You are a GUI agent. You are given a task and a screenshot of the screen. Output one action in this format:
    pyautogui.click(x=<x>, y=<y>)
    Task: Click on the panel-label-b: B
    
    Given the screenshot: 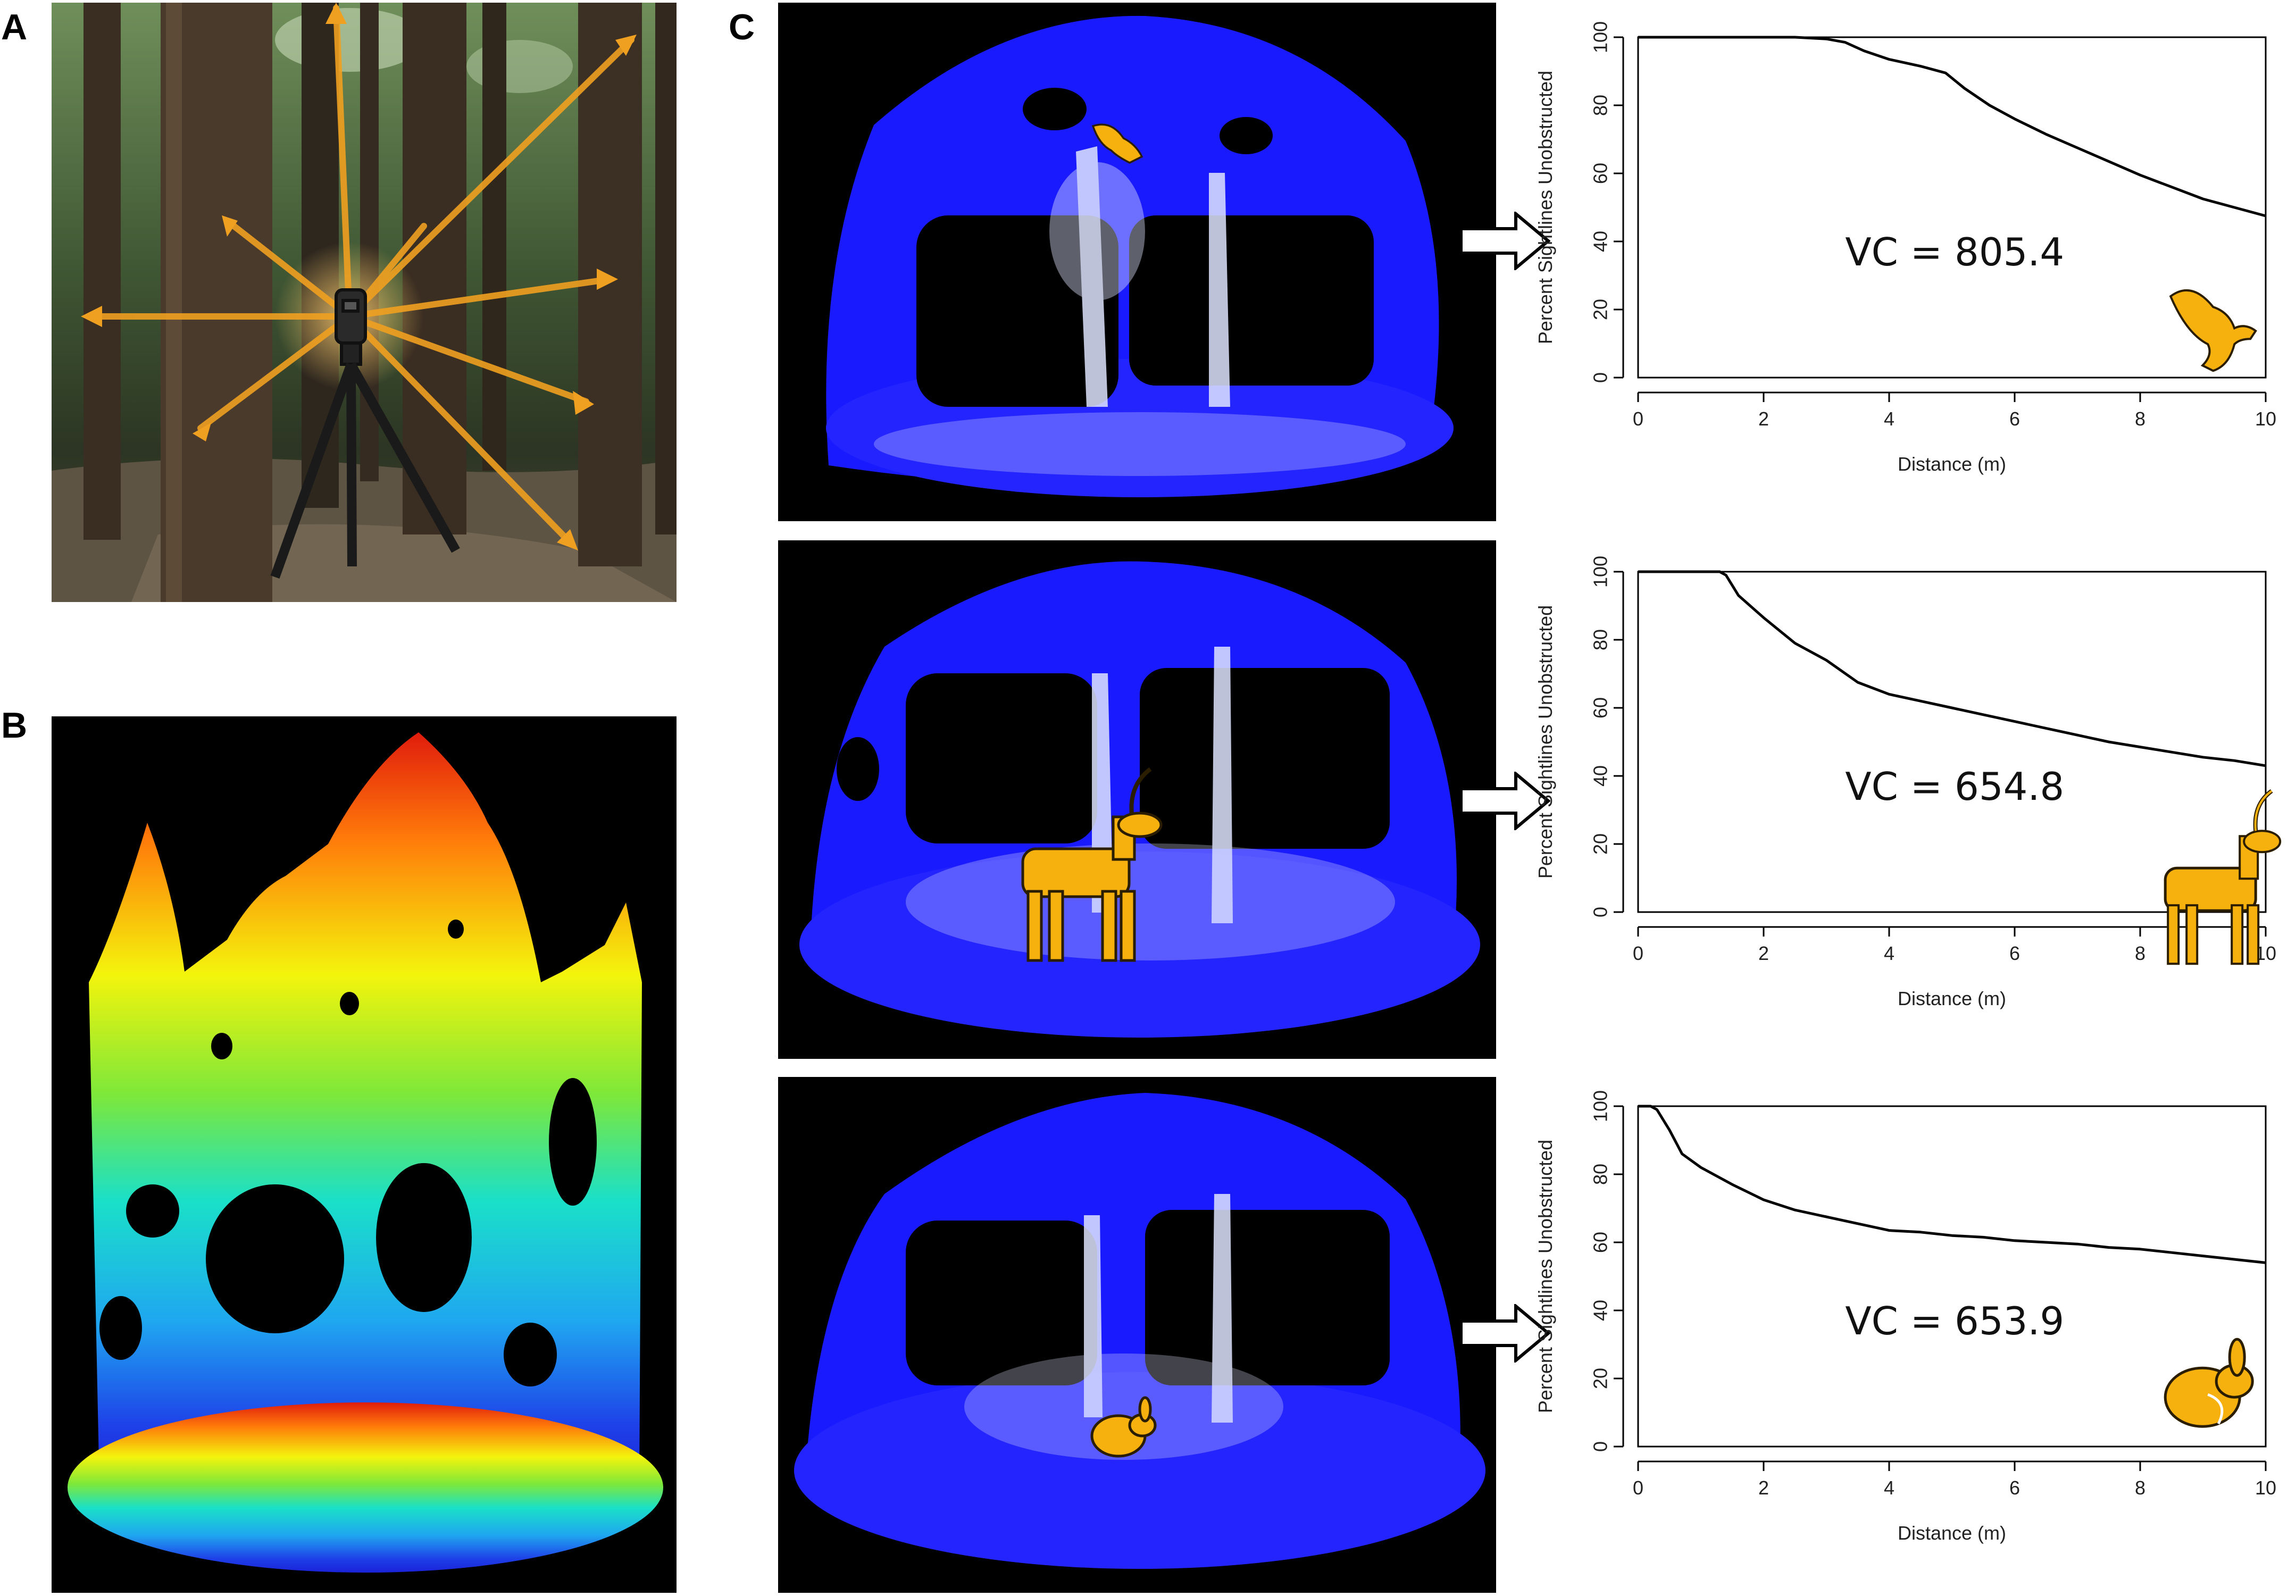 What is the action you would take?
    pyautogui.click(x=14, y=725)
    